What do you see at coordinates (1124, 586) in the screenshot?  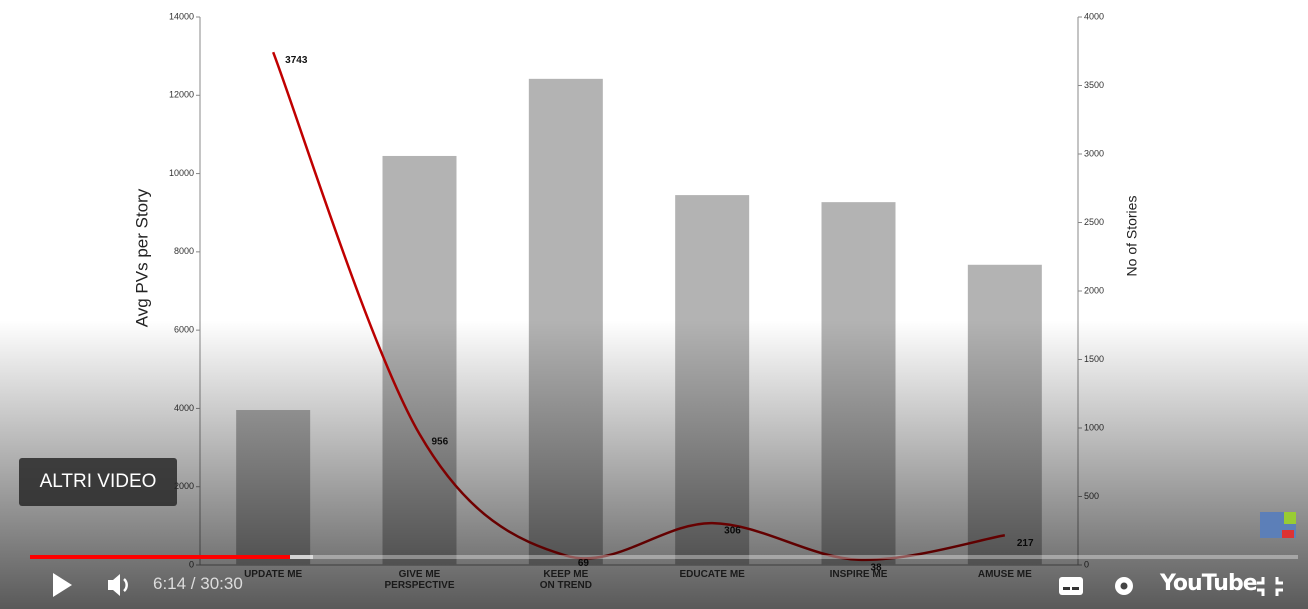 I see `settings-button` at bounding box center [1124, 586].